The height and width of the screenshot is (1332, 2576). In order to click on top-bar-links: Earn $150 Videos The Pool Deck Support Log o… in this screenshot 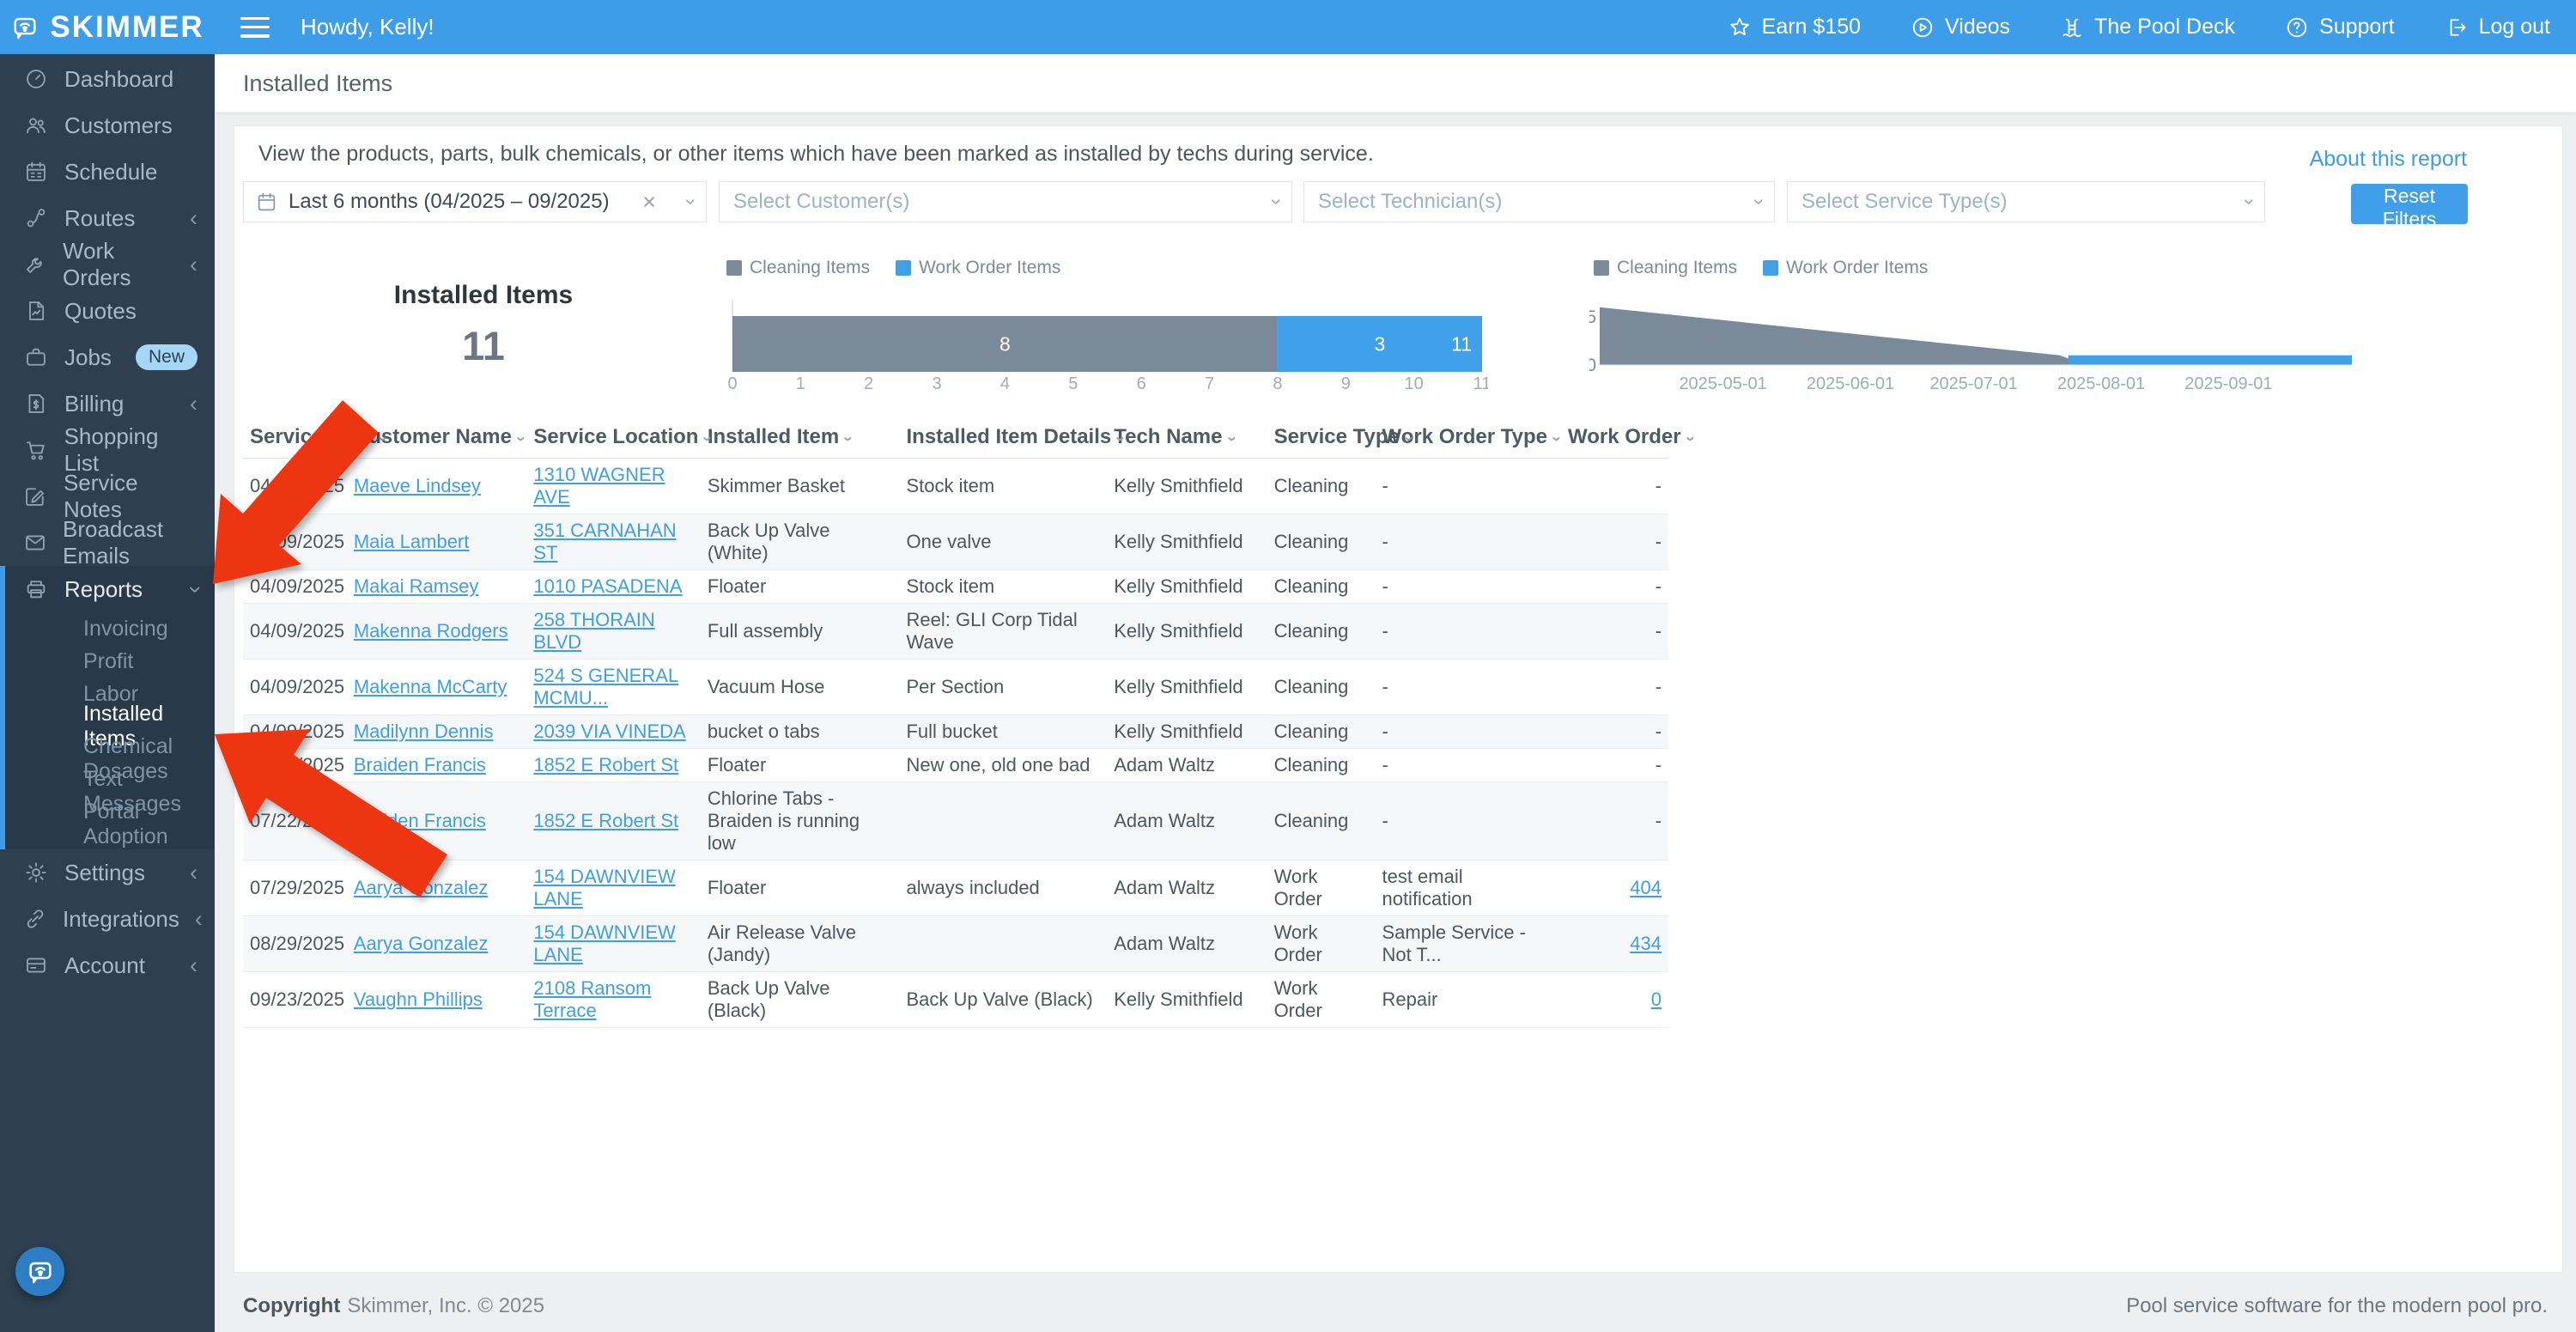, I will do `click(2139, 27)`.